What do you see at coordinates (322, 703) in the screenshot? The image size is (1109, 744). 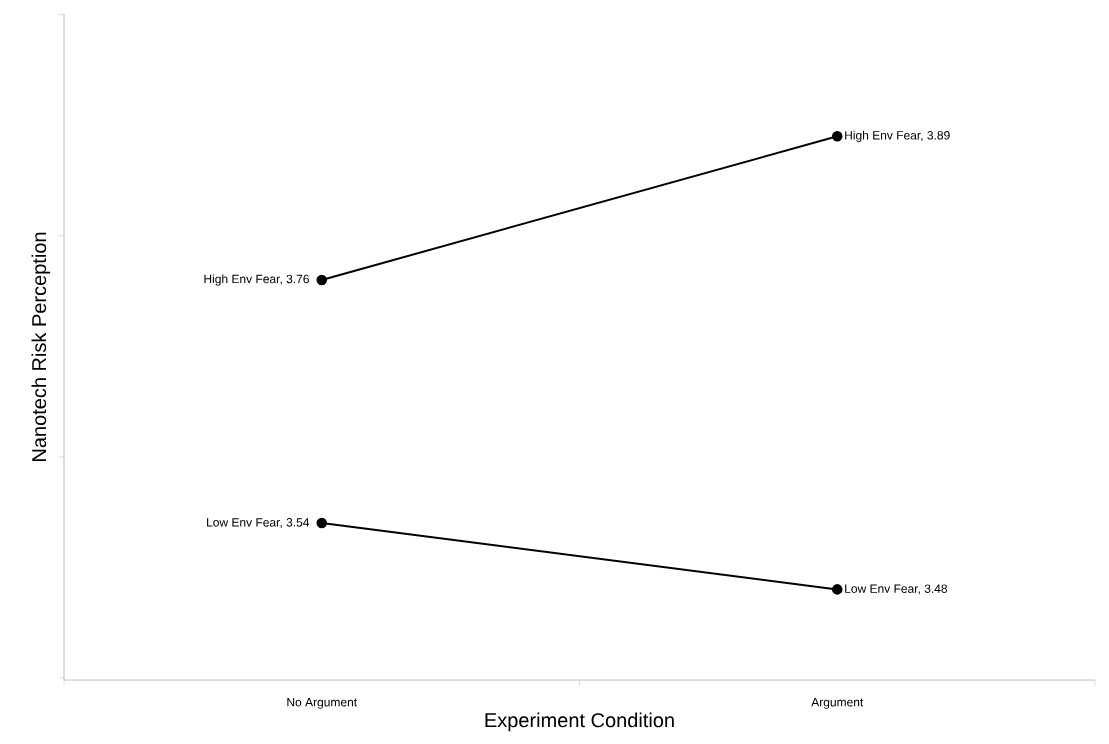 I see `x-tick-label: No Argument` at bounding box center [322, 703].